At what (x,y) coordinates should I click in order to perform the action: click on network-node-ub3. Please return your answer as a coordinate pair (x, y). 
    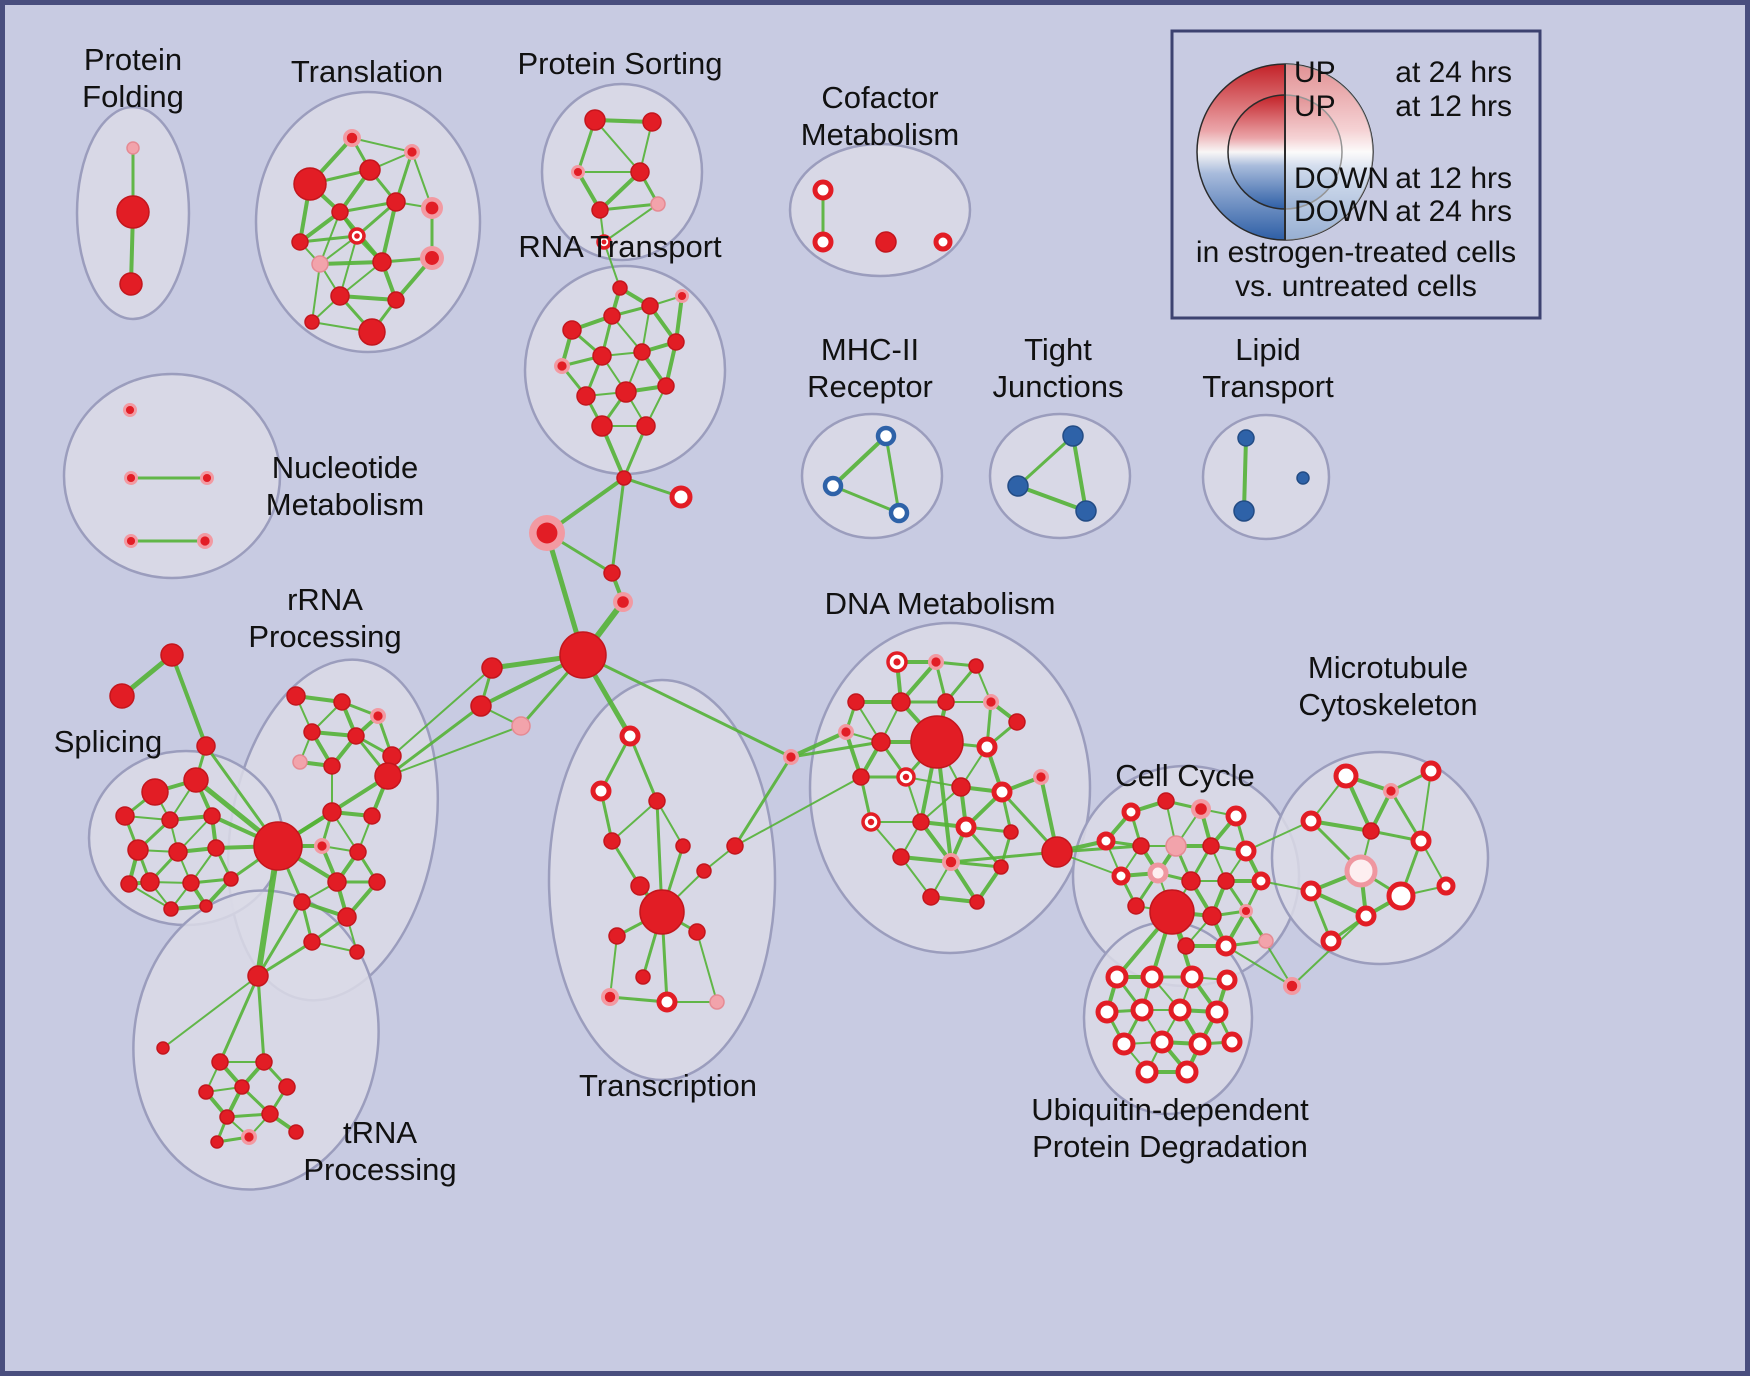
    Looking at the image, I should click on (1192, 977).